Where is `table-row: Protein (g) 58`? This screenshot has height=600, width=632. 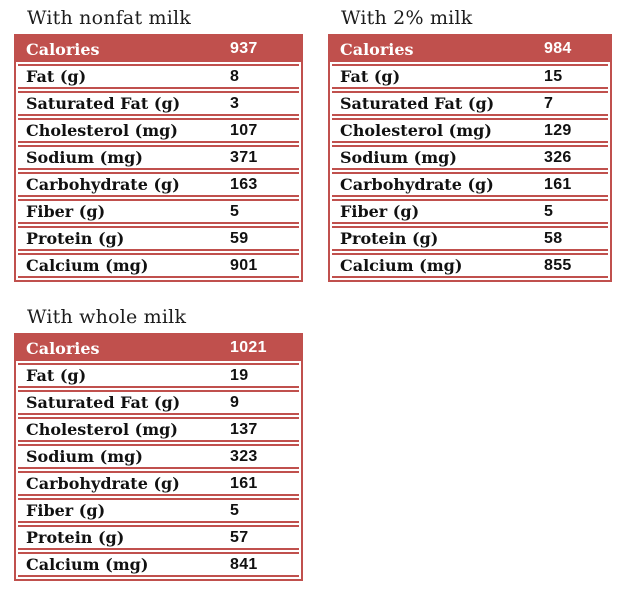 table-row: Protein (g) 58 is located at coordinates (470, 238).